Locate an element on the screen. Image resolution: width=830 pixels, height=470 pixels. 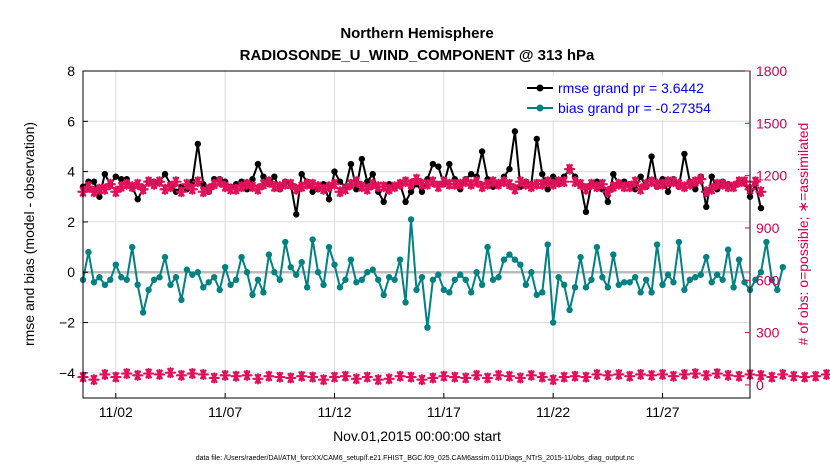
y2-tick-label: 300 is located at coordinates (768, 333).